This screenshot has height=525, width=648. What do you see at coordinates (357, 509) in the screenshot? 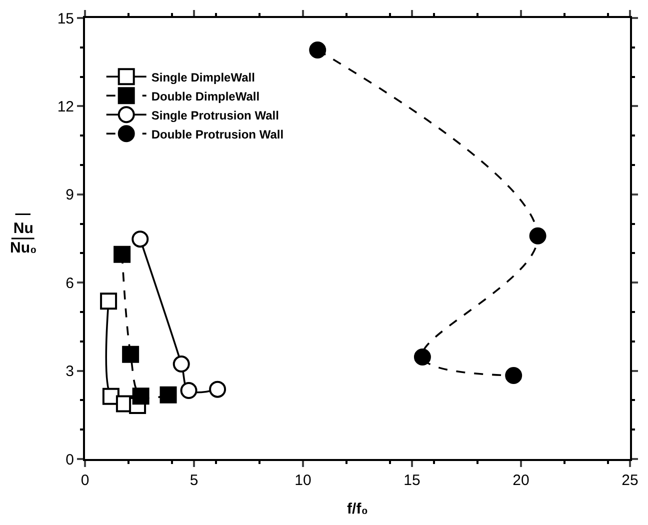
I see `x-axis-title: f/f₀` at bounding box center [357, 509].